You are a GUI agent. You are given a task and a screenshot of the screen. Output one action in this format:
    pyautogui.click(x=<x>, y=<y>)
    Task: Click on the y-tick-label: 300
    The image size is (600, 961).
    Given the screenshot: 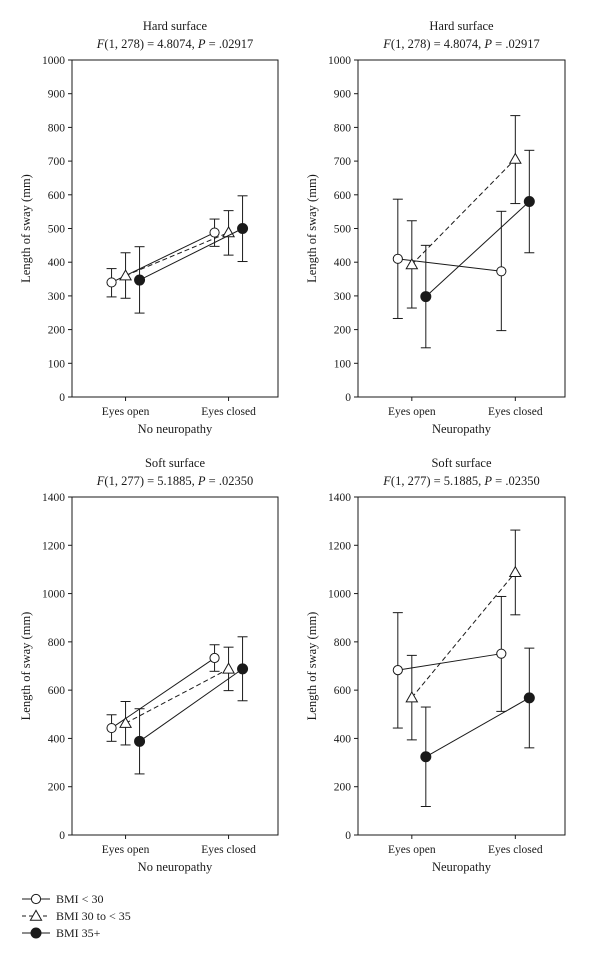 What is the action you would take?
    pyautogui.click(x=343, y=297)
    